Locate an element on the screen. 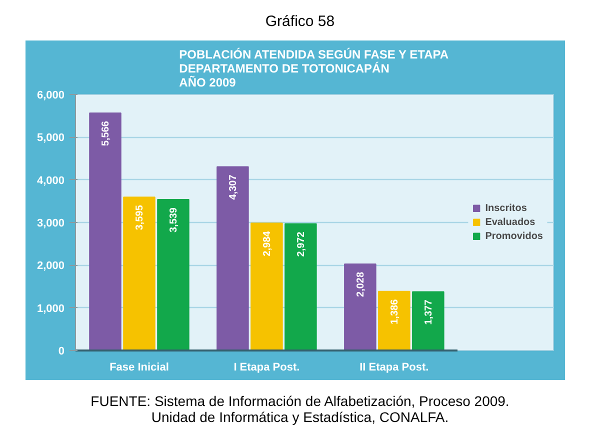 This screenshot has width=590, height=443. y-tick-label: 3,000 is located at coordinates (50, 224).